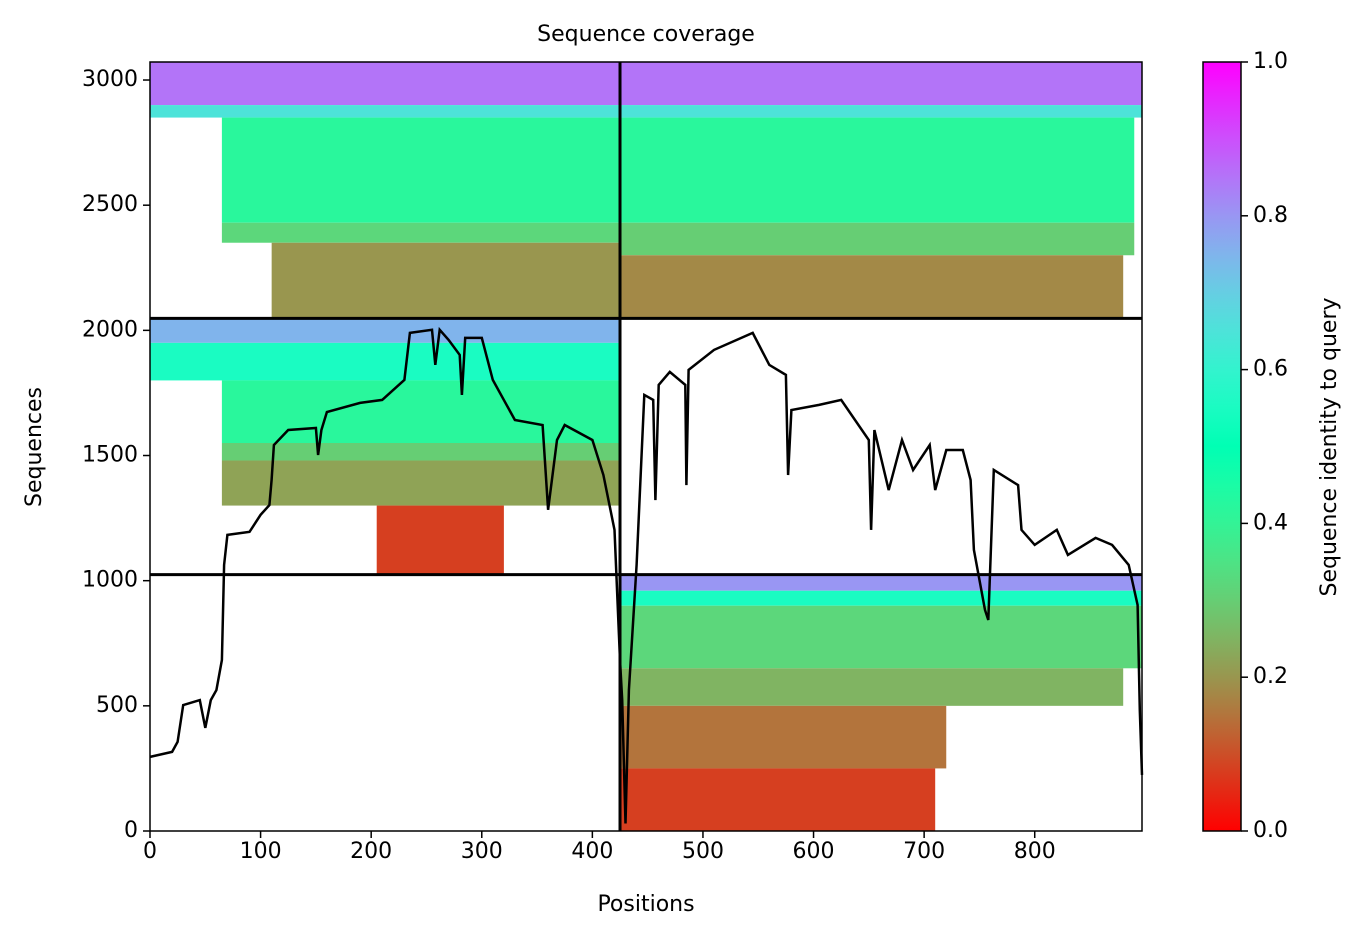 The height and width of the screenshot is (943, 1364). I want to click on colorbar-label: Sequence identity to query, so click(1329, 446).